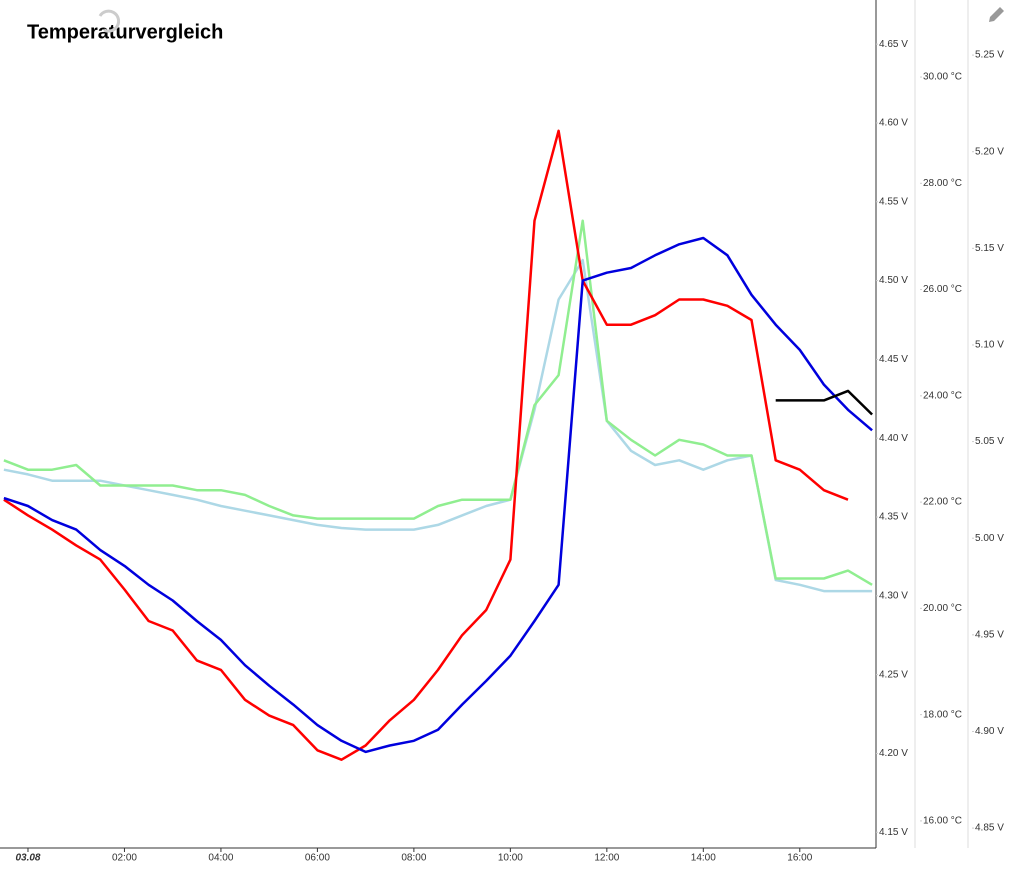 The width and height of the screenshot is (1024, 873). I want to click on y-tick-label: 4.50 V, so click(893, 280).